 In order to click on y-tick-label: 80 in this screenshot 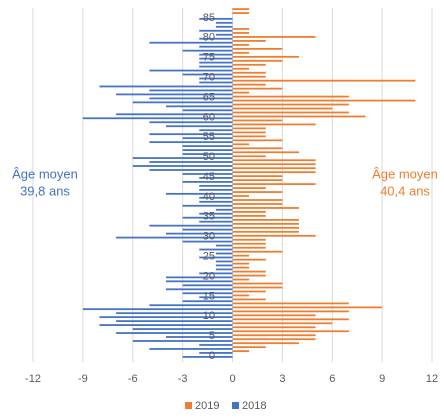, I will do `click(209, 38)`.